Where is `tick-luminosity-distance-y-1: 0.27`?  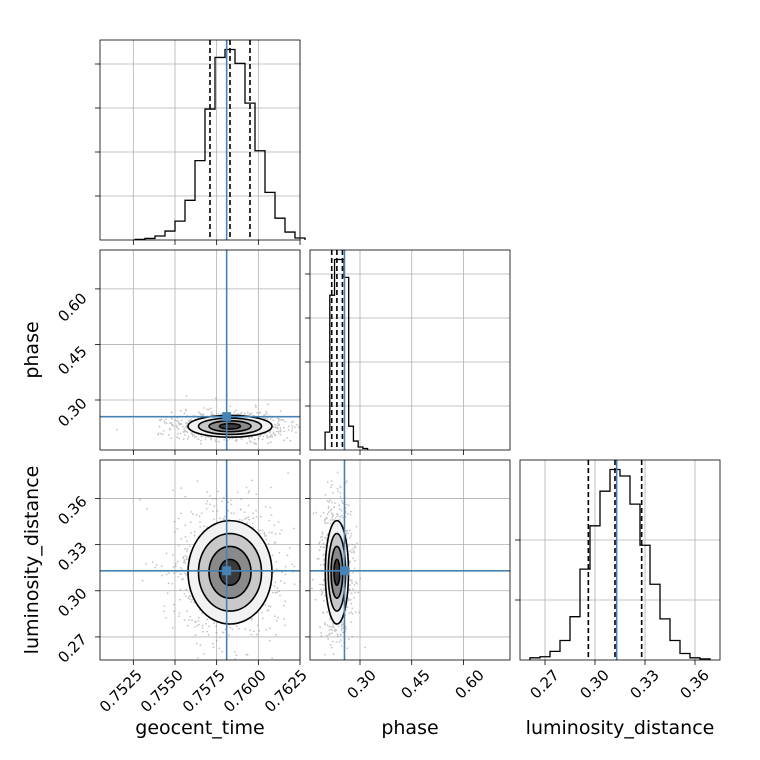
tick-luminosity-distance-y-1: 0.27 is located at coordinates (72, 648).